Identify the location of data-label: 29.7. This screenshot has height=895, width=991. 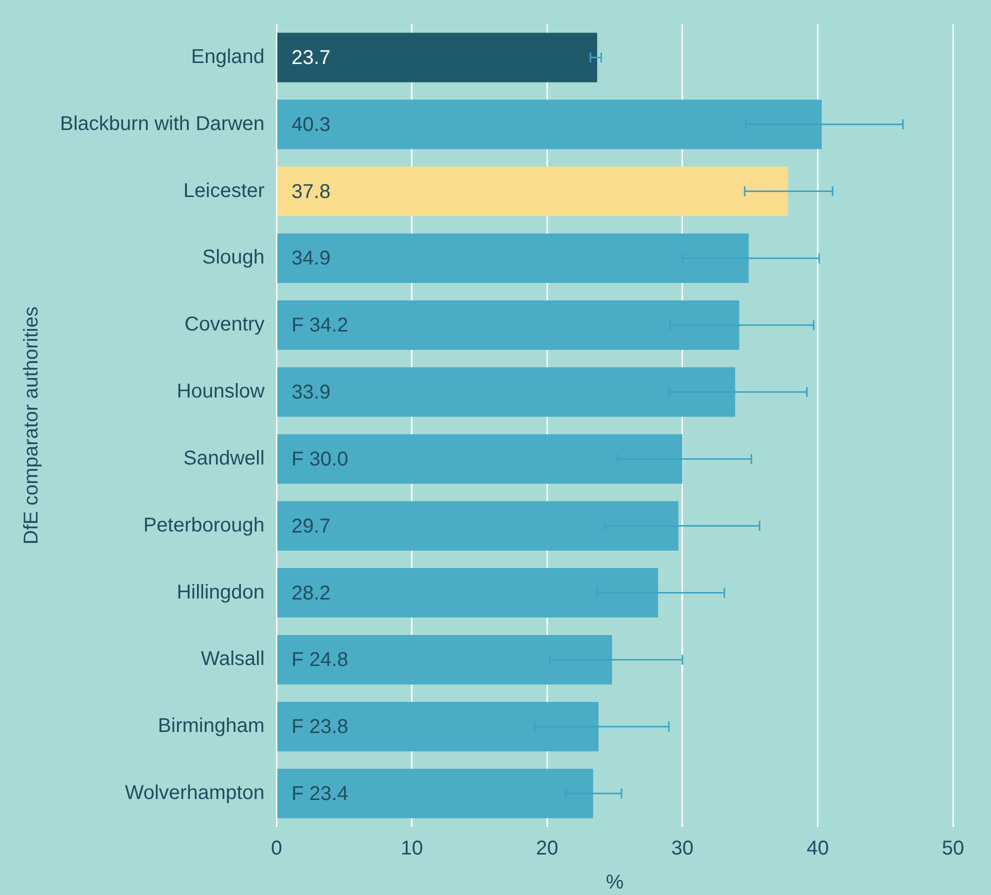
(311, 526).